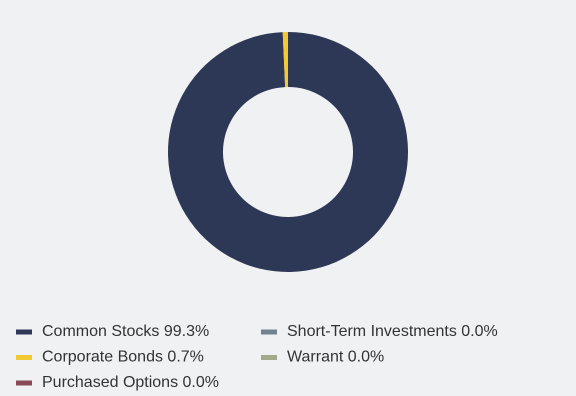  I want to click on legend-value: 99.3%, so click(186, 331).